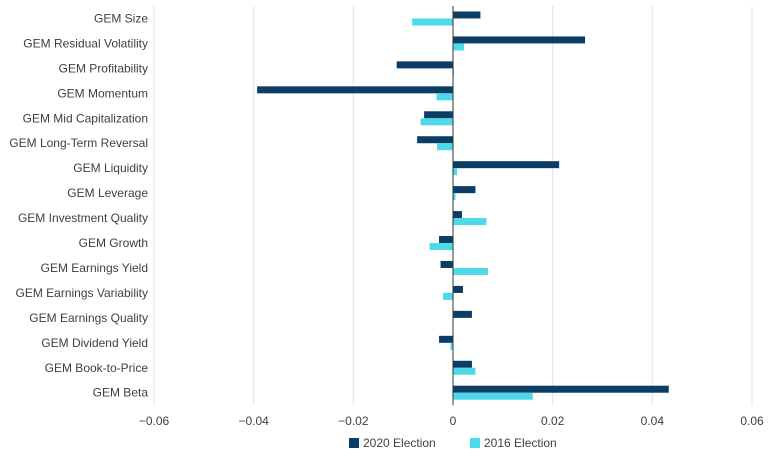  Describe the element at coordinates (653, 421) in the screenshot. I see `x-tick-label: 0.04` at that location.